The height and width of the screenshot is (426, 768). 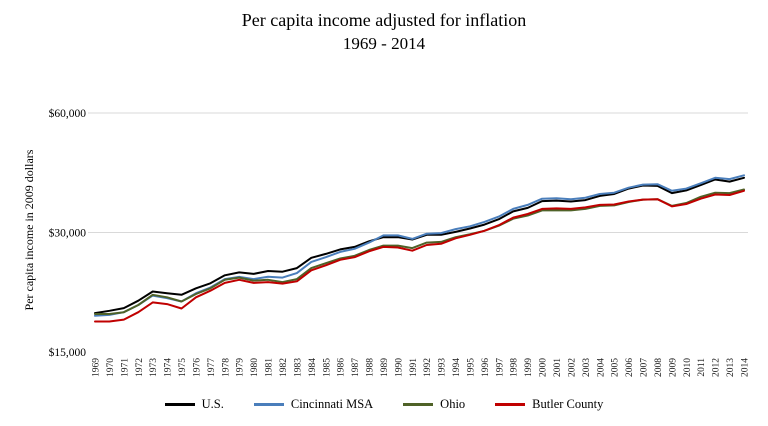 What do you see at coordinates (399, 367) in the screenshot?
I see `x-tick-label: 1990` at bounding box center [399, 367].